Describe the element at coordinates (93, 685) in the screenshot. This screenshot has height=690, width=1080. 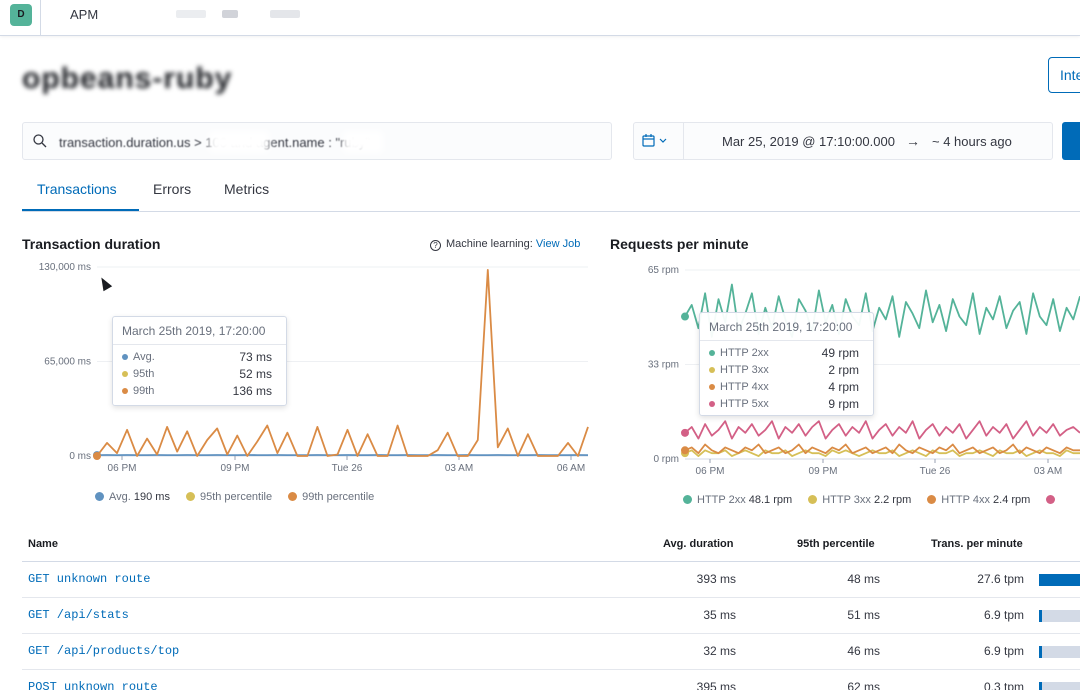
I see `transaction-name-link: POST unknown route` at that location.